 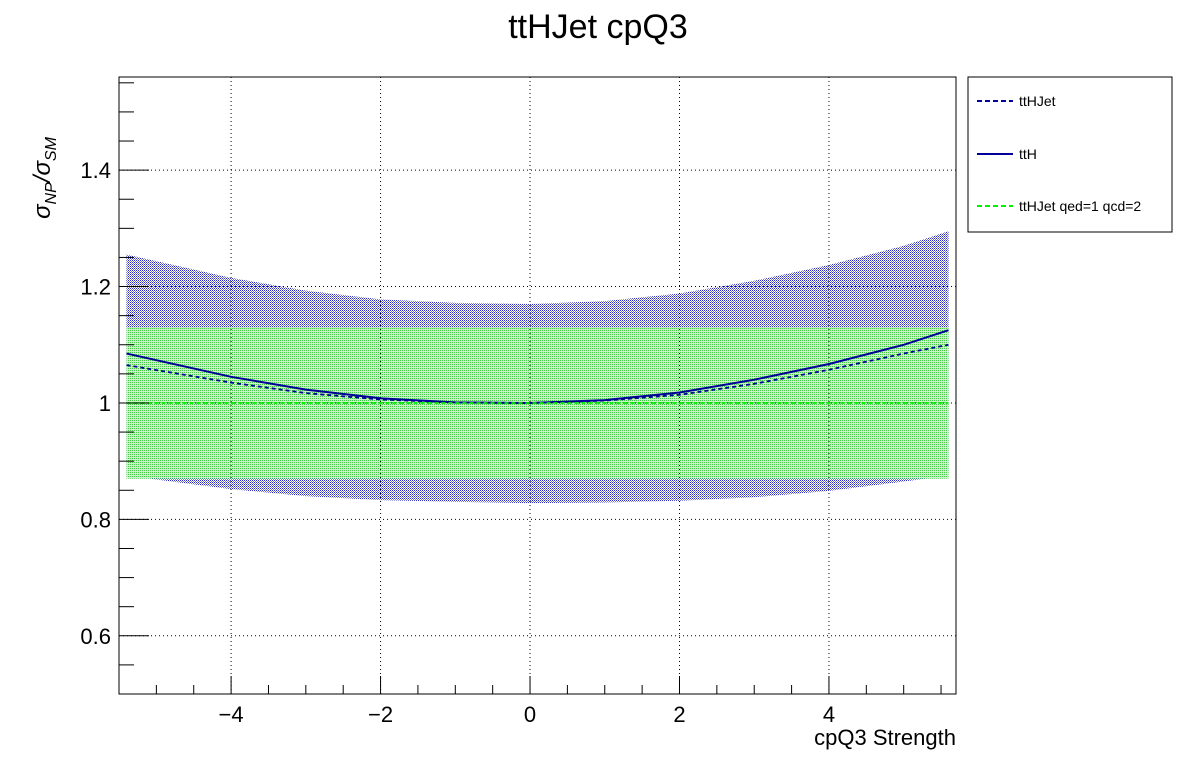 I want to click on y-tick-label: 1.4, so click(x=95, y=170).